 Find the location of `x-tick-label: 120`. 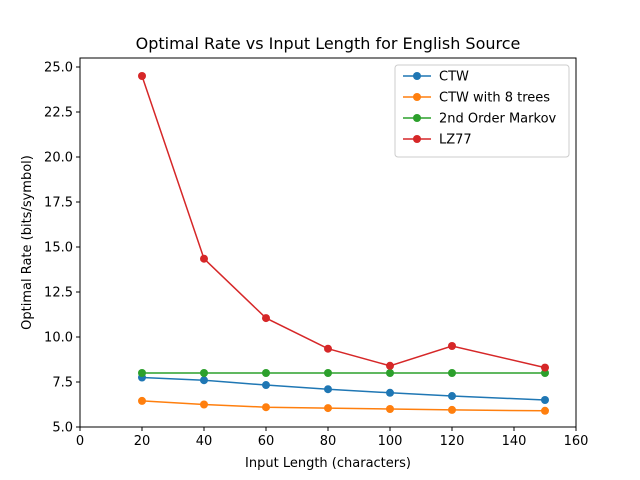

x-tick-label: 120 is located at coordinates (452, 441).